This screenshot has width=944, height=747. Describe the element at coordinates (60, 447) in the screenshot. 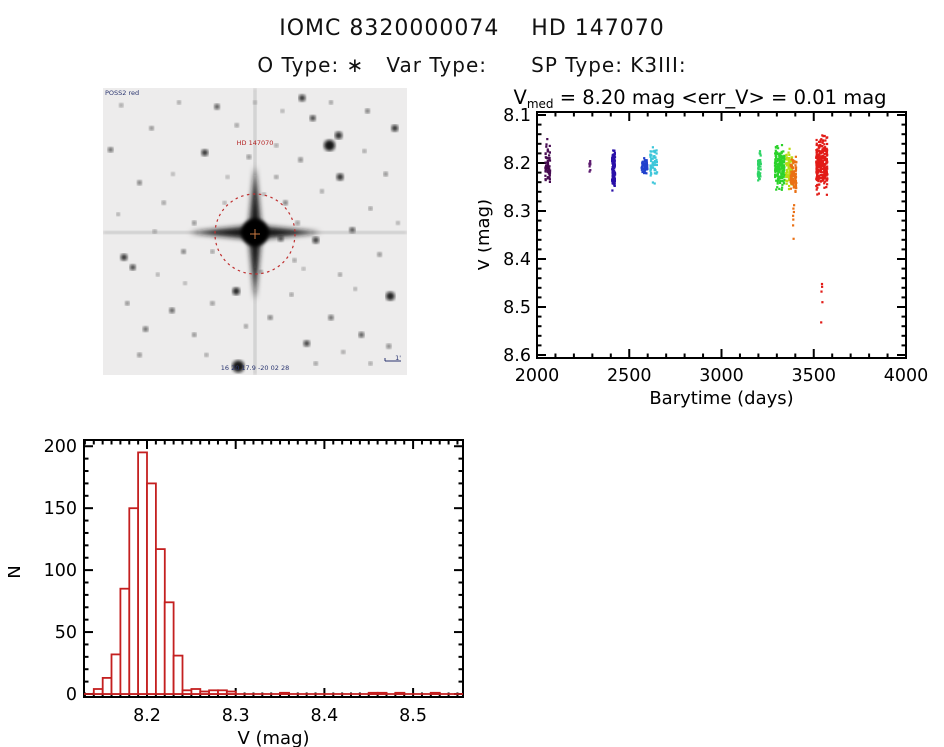

I see `svg-text: 200` at that location.